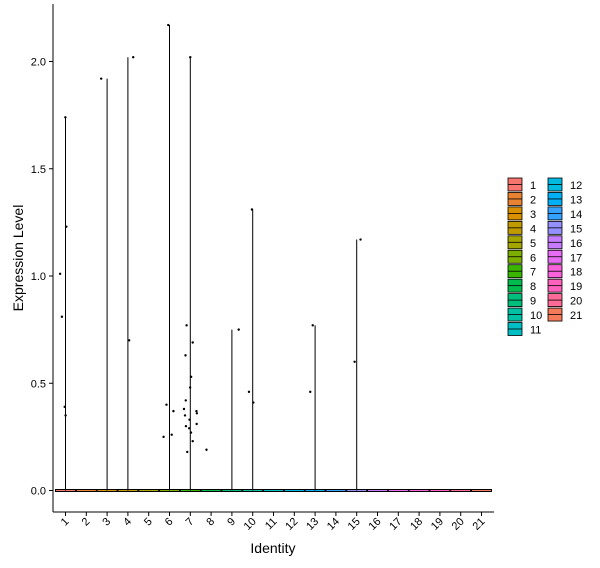 The image size is (600, 568). Describe the element at coordinates (374, 524) in the screenshot. I see `x-tick-label: 16` at that location.